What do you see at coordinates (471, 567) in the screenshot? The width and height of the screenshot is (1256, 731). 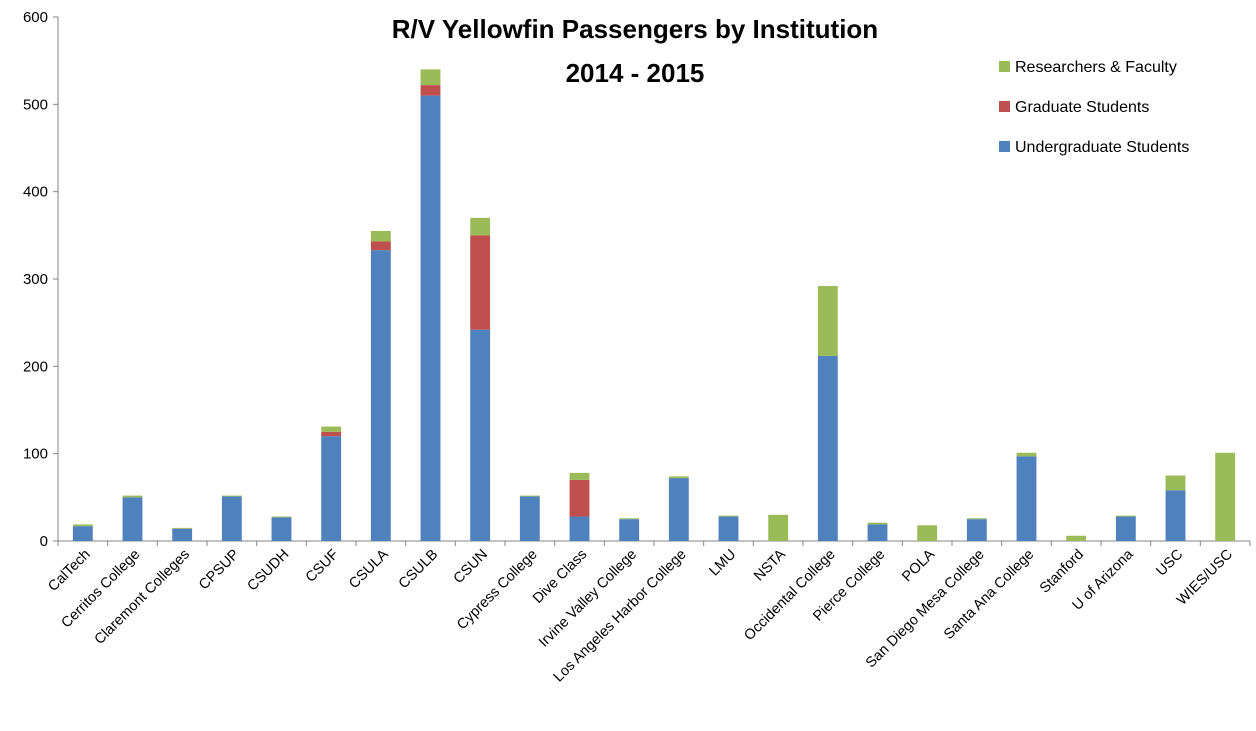 I see `x-tick-label: CSUN` at bounding box center [471, 567].